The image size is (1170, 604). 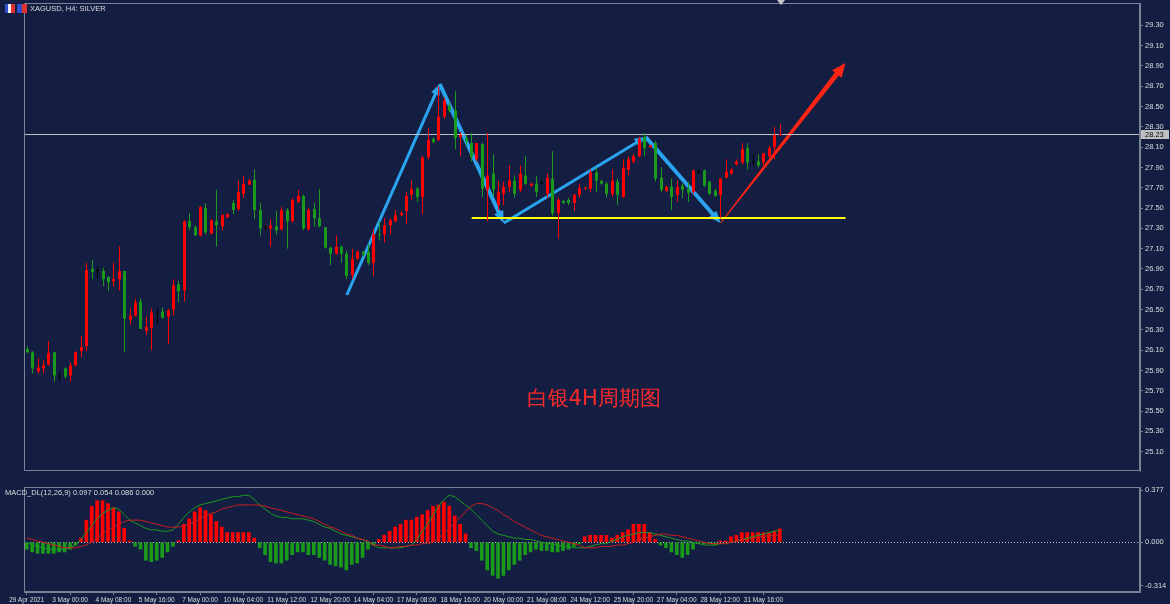 What do you see at coordinates (593, 398) in the screenshot?
I see `annotation: 白银4H周期图` at bounding box center [593, 398].